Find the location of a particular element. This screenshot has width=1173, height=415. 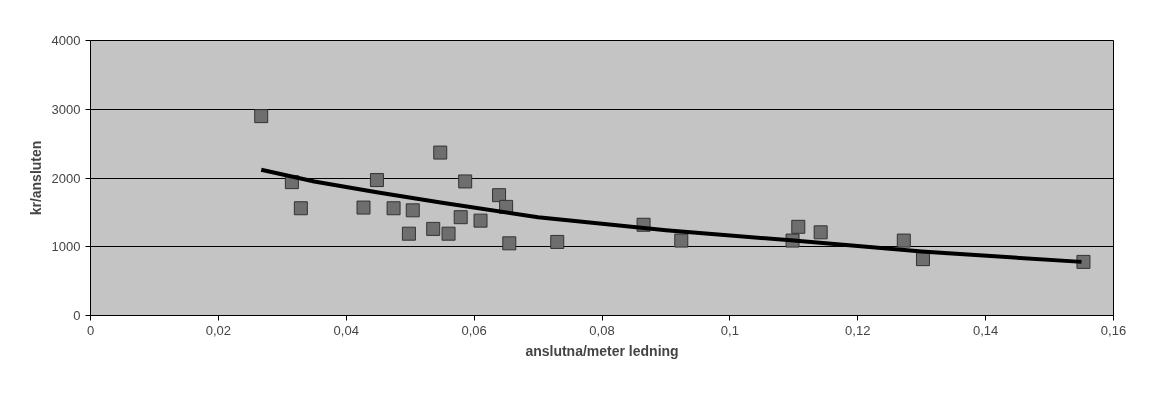

y-tick-label: 0 is located at coordinates (77, 315).